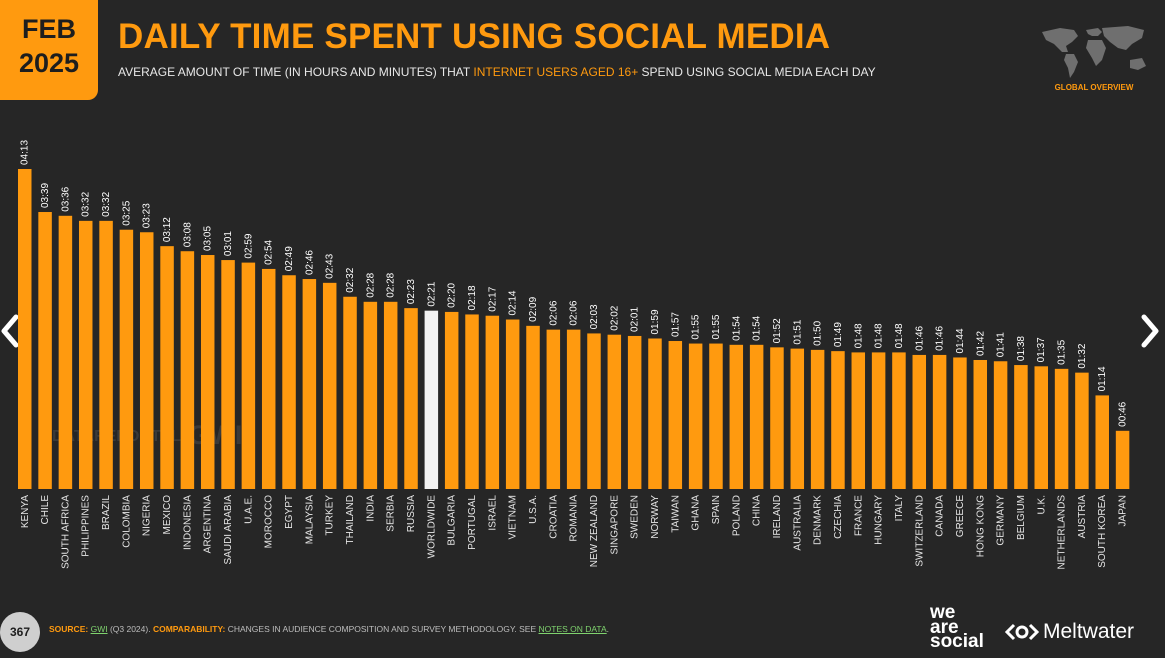  I want to click on source-label: SOURCE:, so click(69, 629).